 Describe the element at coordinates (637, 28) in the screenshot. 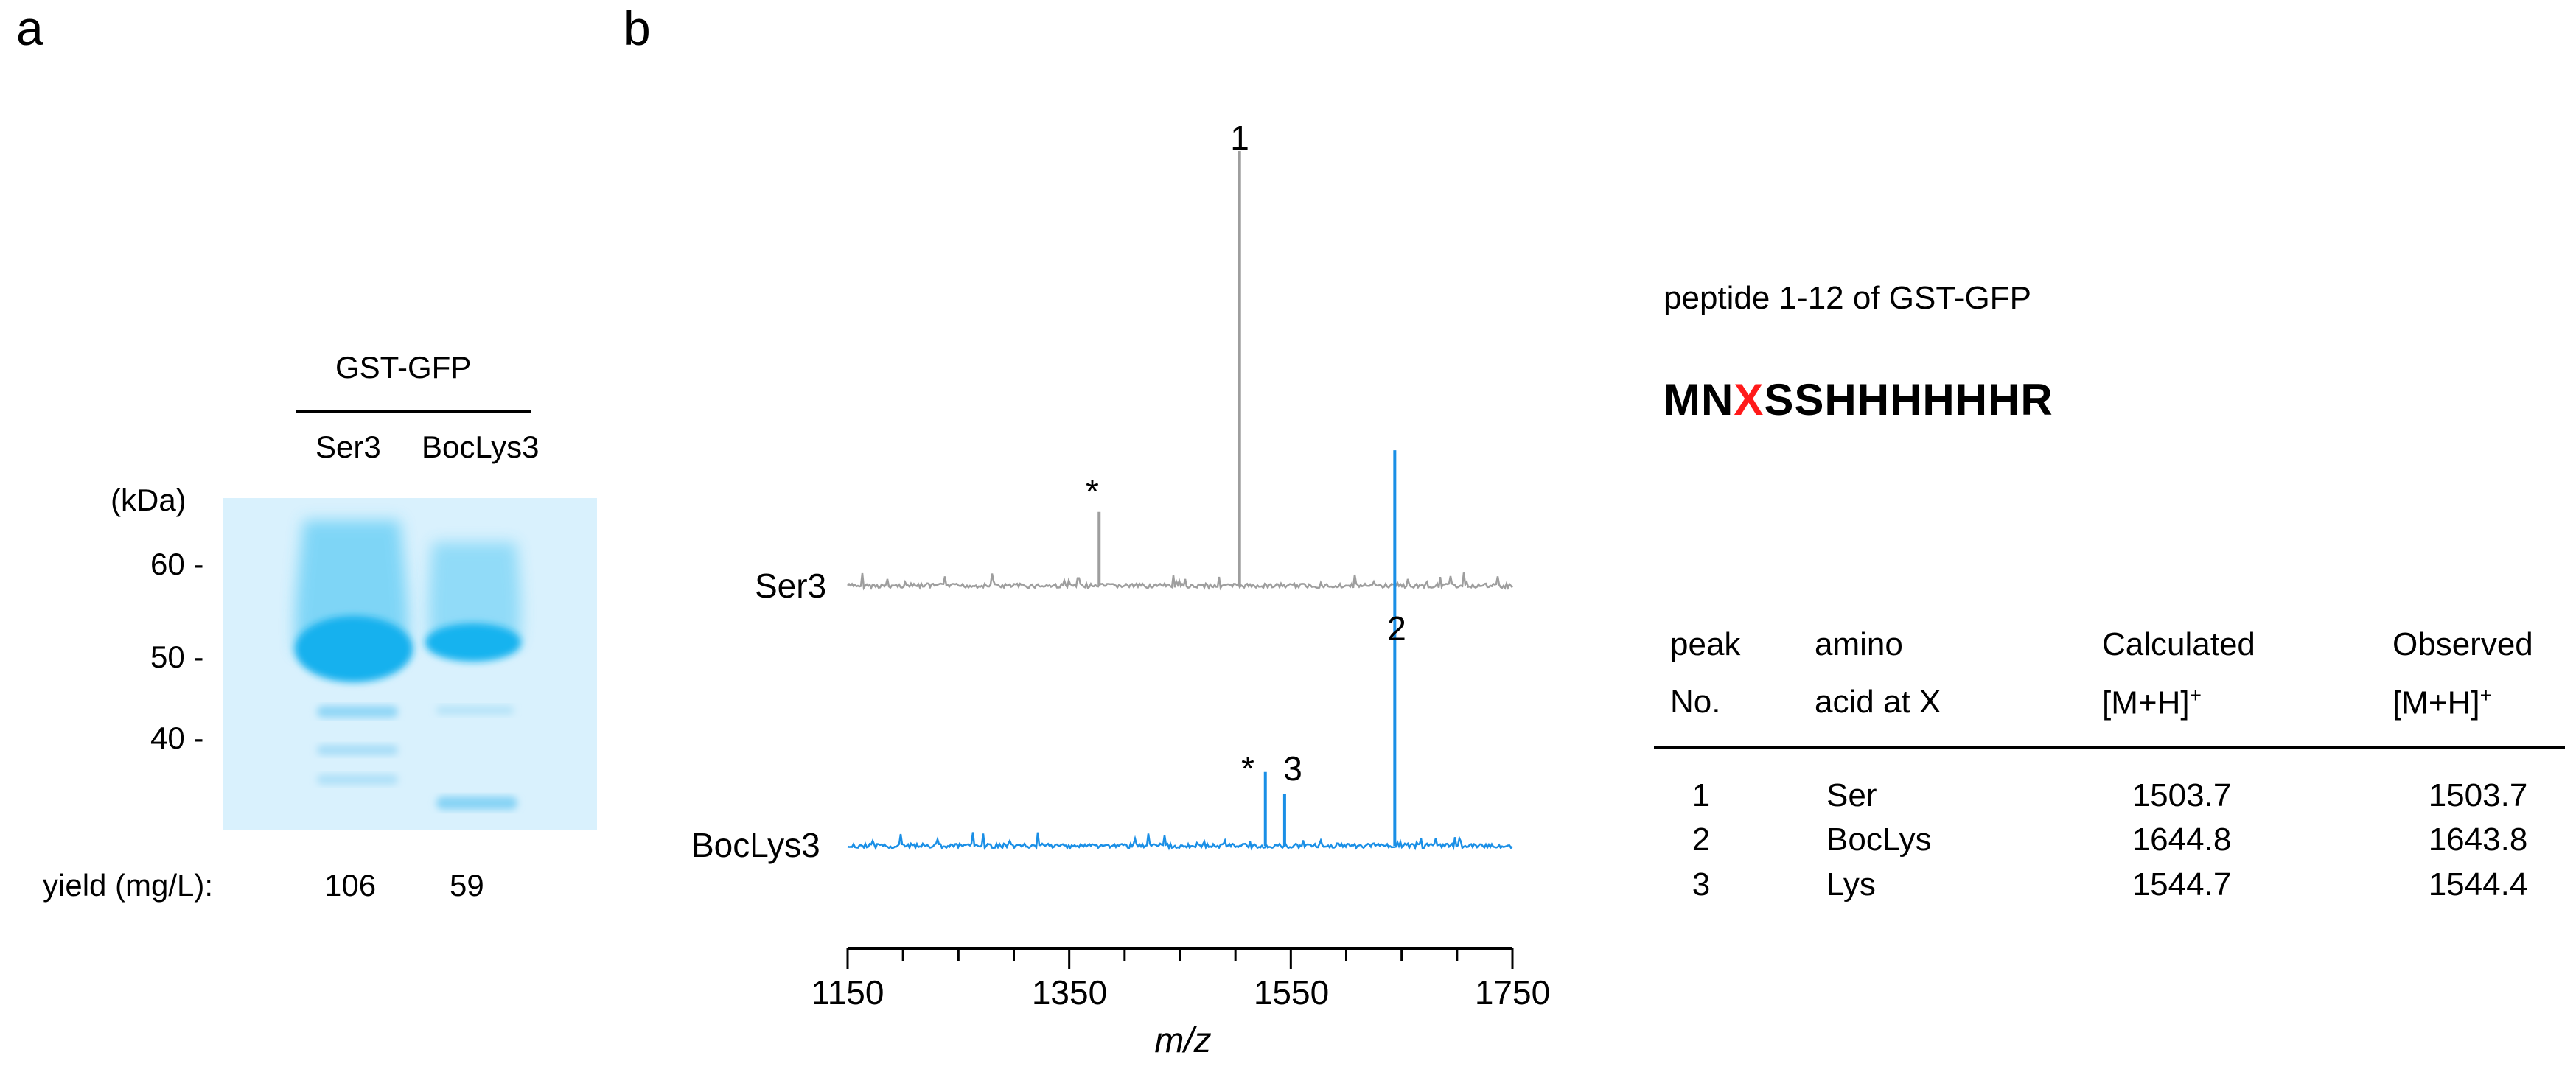

I see `panel-label-b: b` at that location.